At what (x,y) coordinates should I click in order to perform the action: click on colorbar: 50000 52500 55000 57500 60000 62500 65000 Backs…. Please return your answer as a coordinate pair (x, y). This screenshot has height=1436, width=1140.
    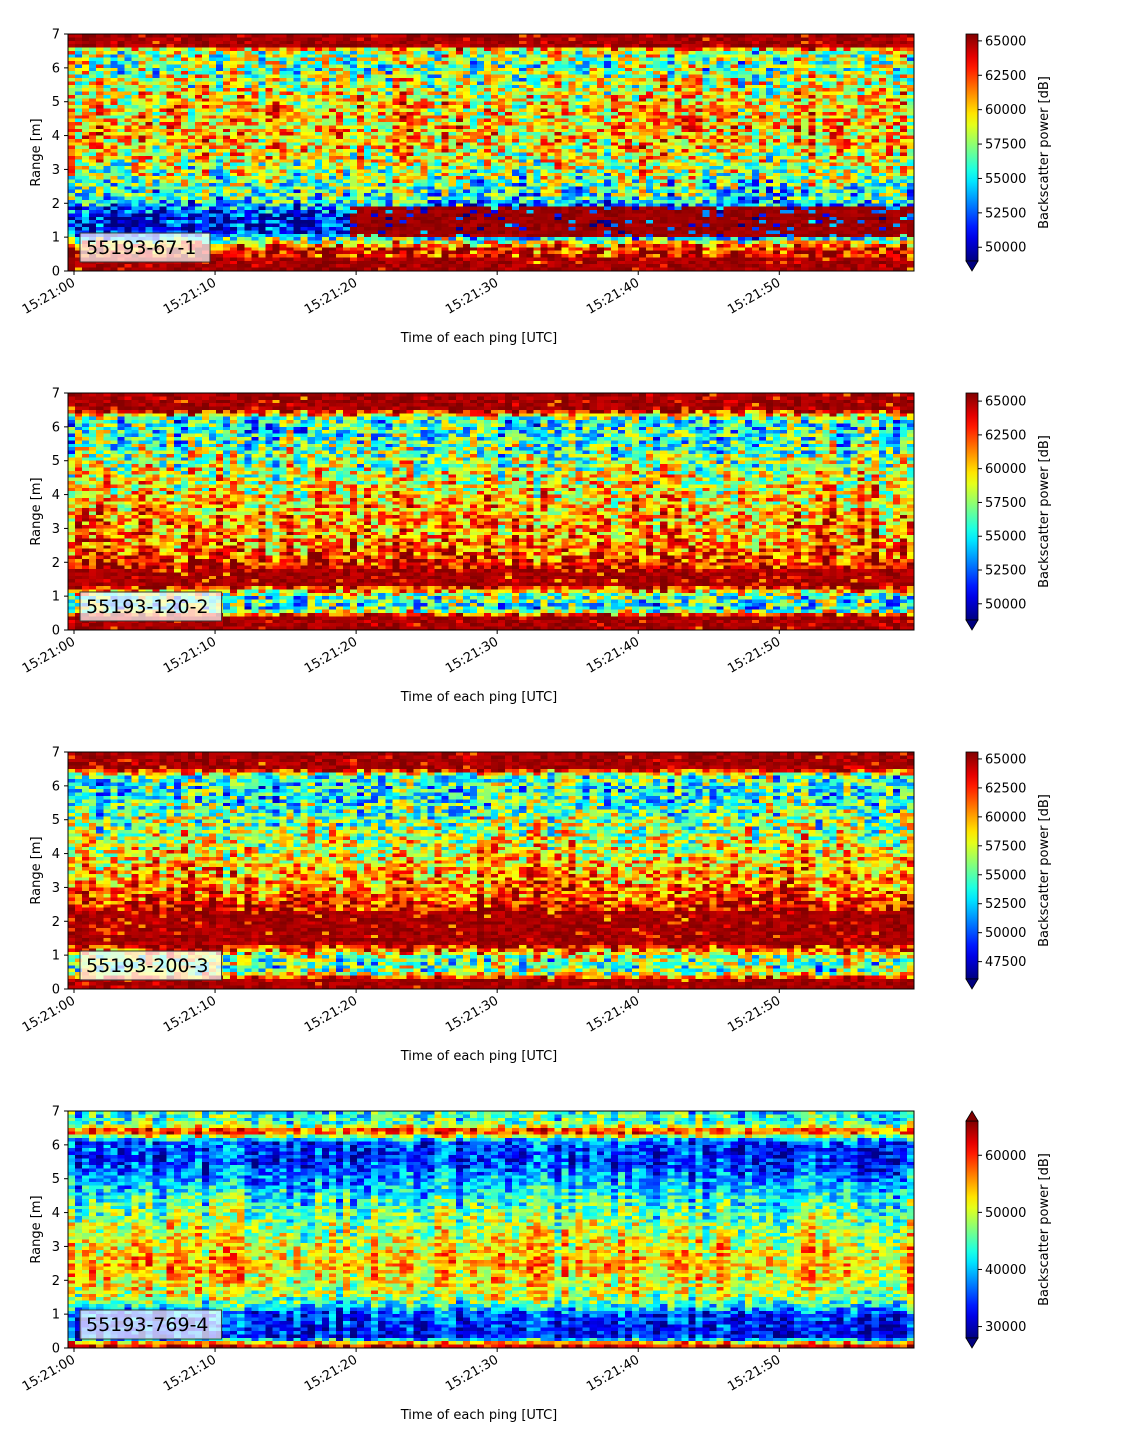
    Looking at the image, I should click on (1008, 152).